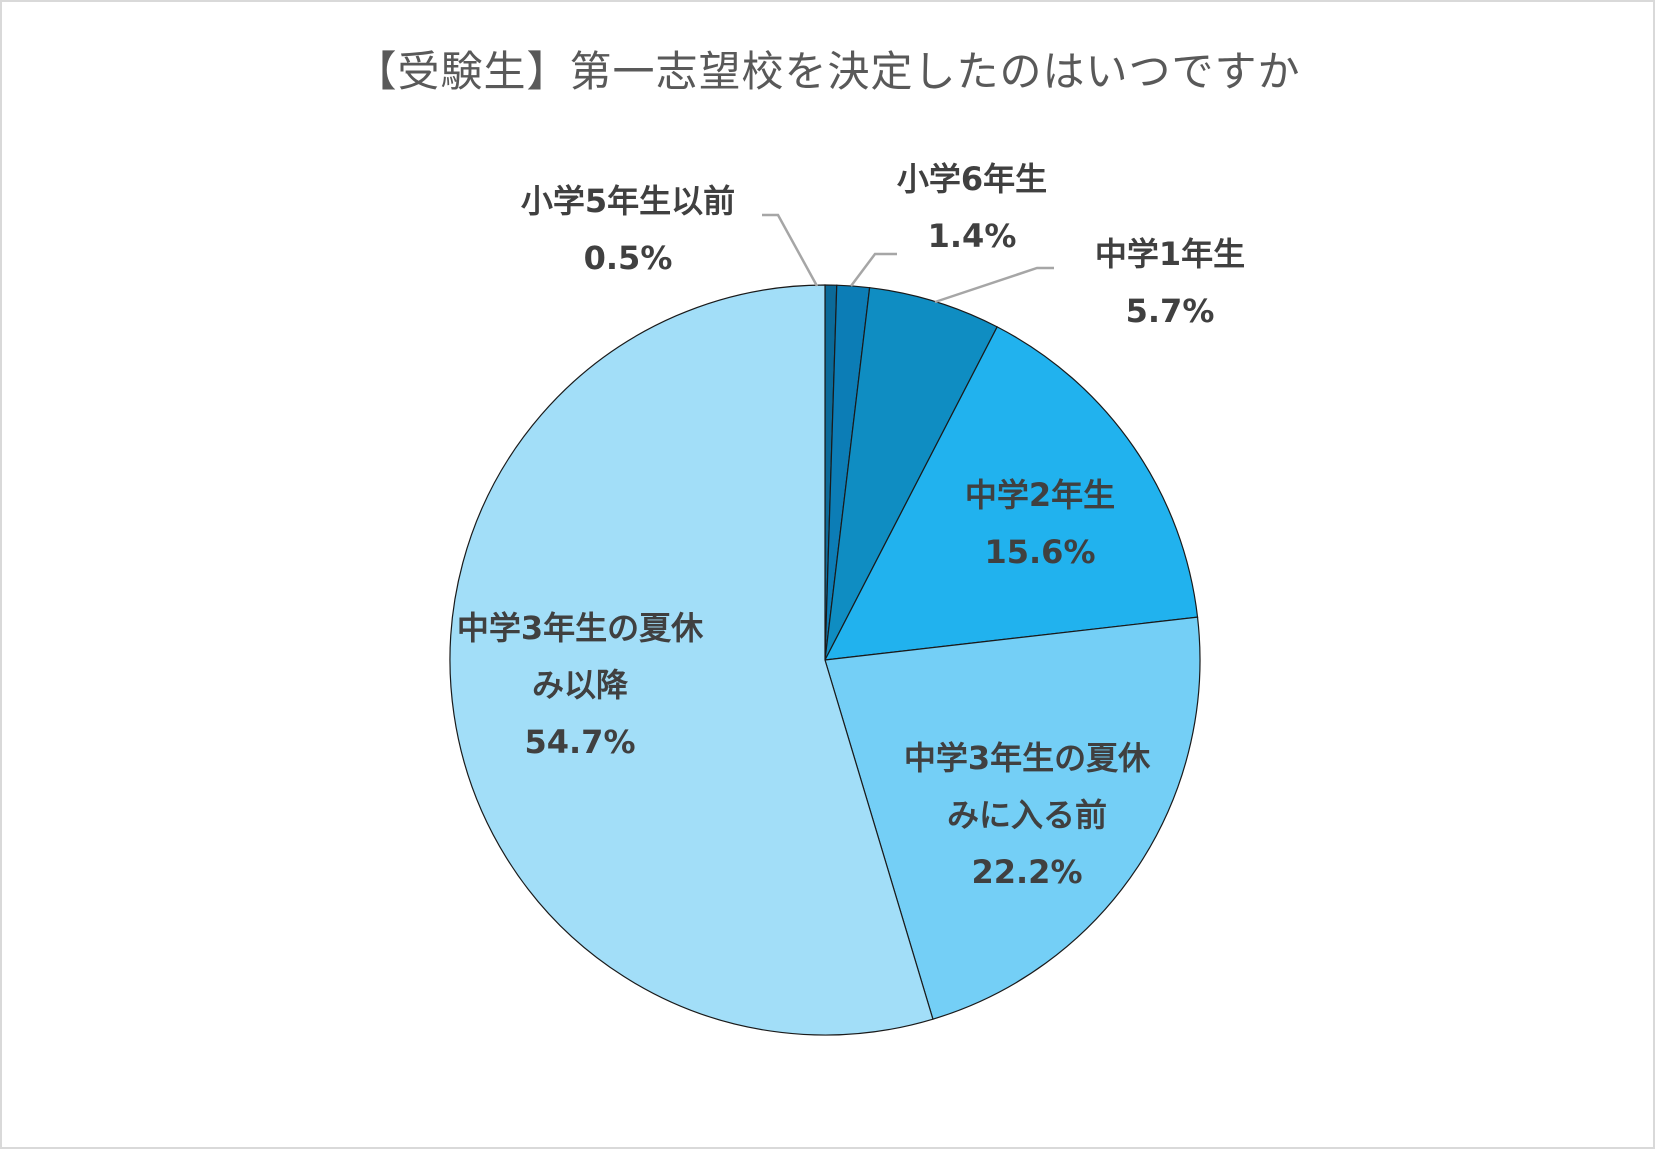 Image resolution: width=1655 pixels, height=1149 pixels. Describe the element at coordinates (1027, 758) in the screenshot. I see `slice-category-label-5: 中学3年生の夏休` at that location.